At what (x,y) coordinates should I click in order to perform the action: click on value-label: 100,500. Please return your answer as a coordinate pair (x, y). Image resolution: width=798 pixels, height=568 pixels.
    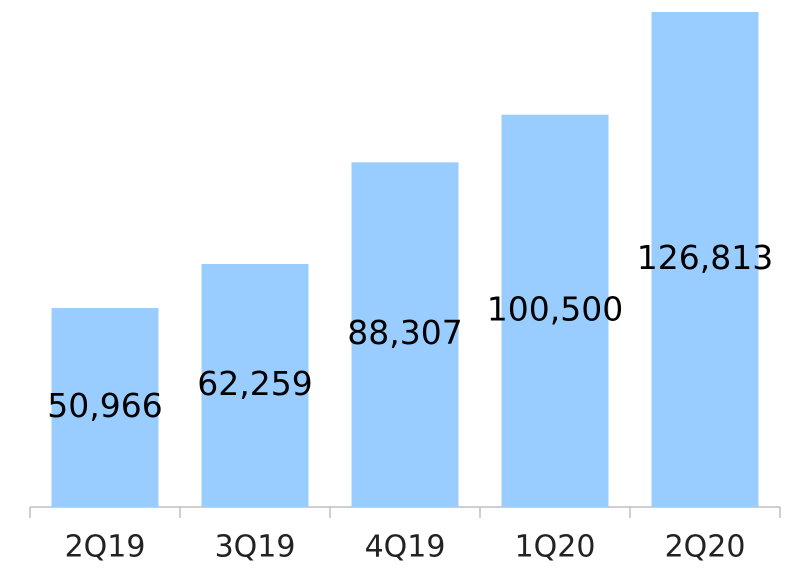
    Looking at the image, I should click on (555, 308).